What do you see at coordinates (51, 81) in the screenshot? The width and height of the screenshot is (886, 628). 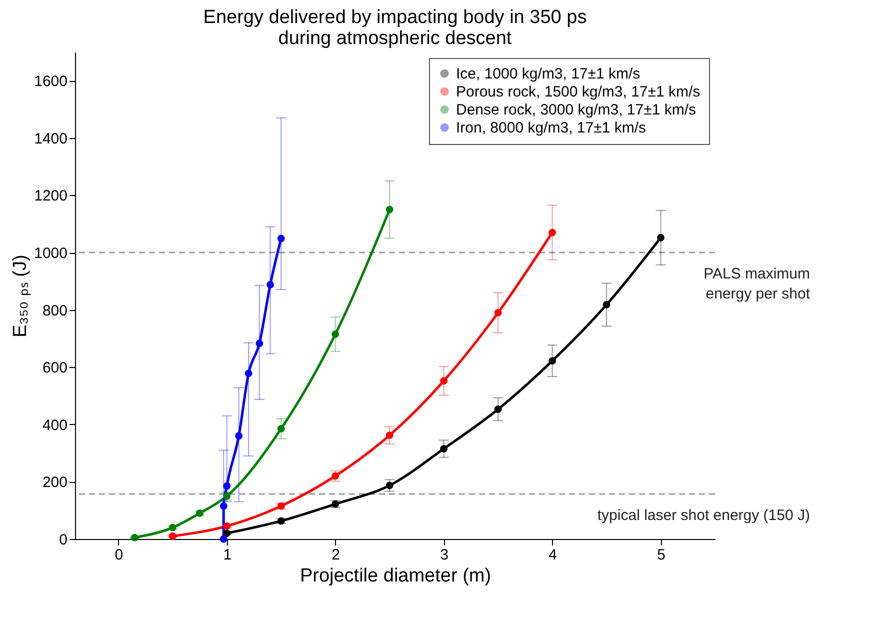 I see `y-tick-label: 1600` at bounding box center [51, 81].